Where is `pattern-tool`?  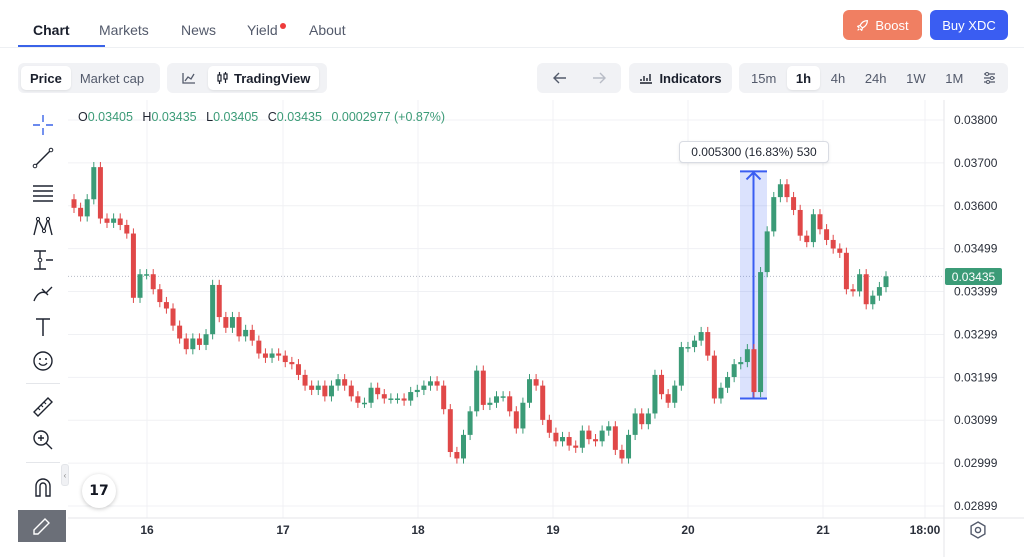 pattern-tool is located at coordinates (43, 226).